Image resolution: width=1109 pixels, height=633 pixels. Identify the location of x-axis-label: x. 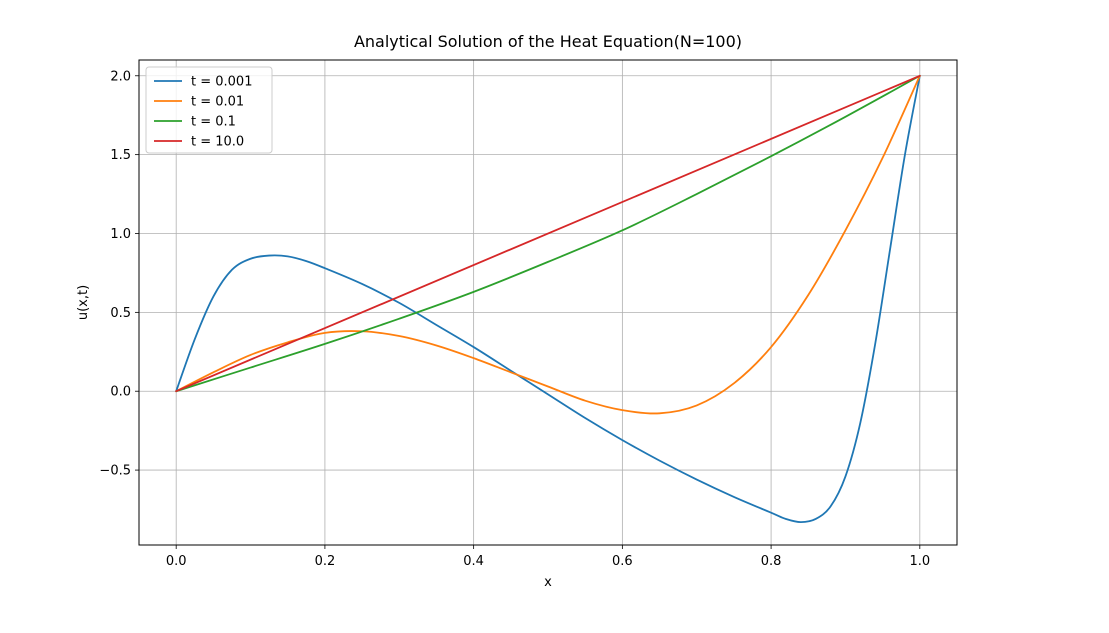
(548, 582).